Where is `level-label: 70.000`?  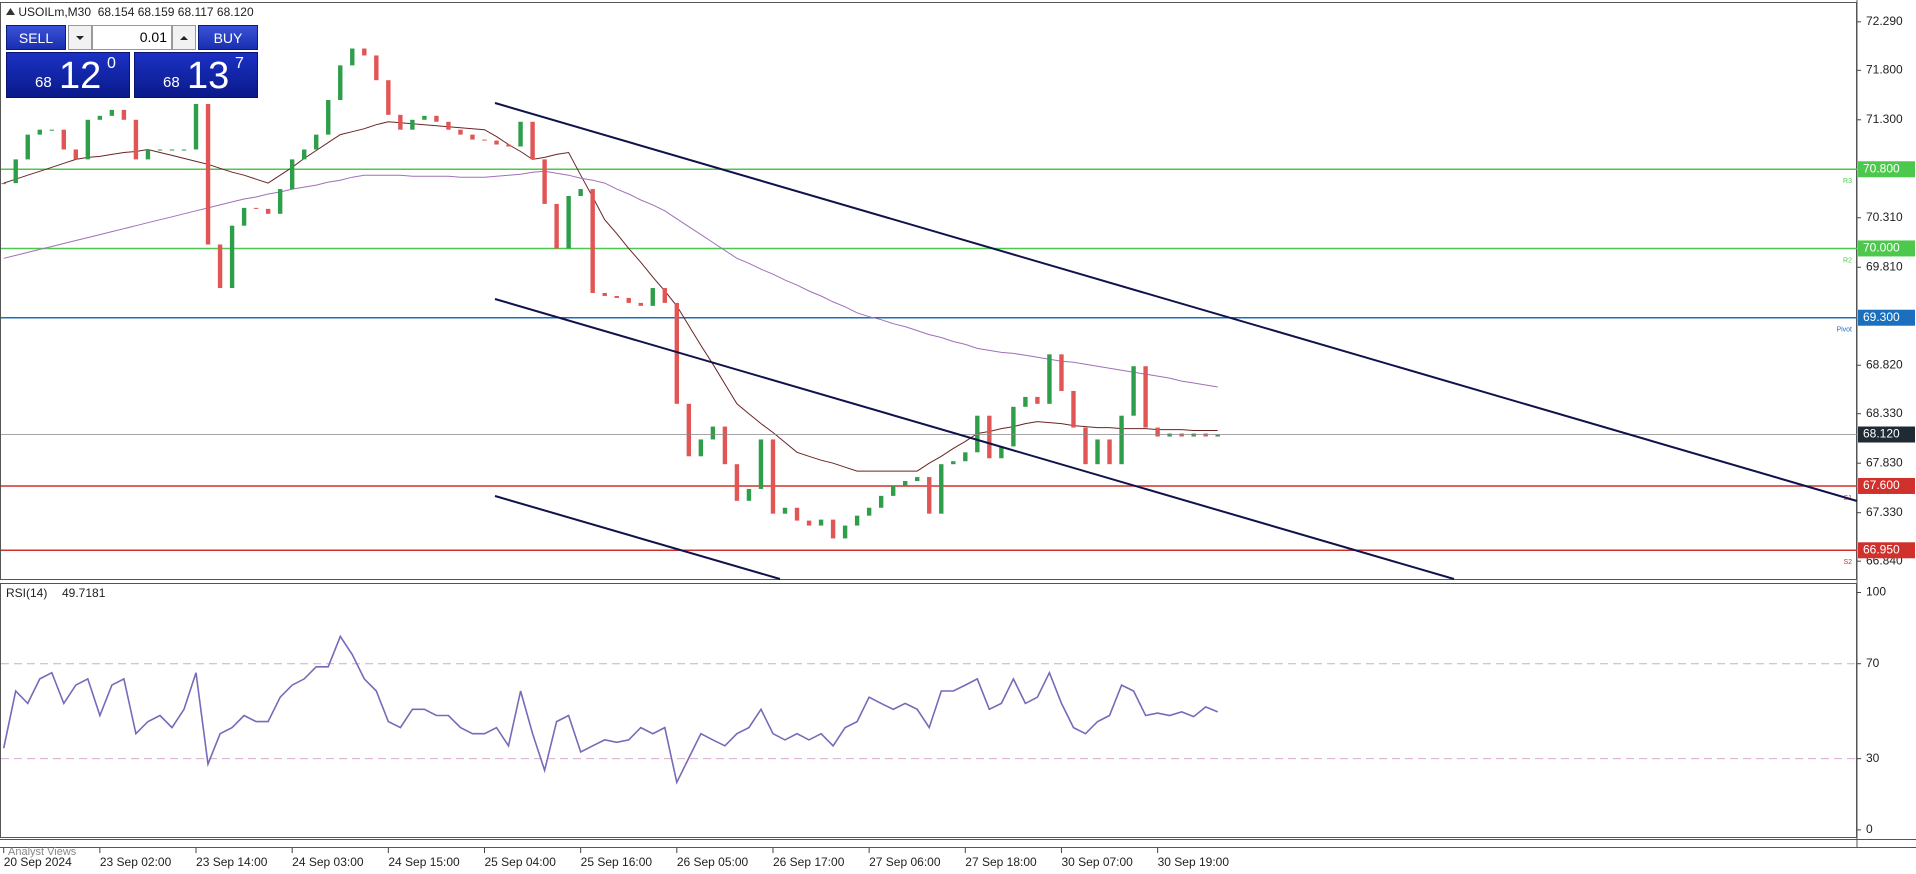
level-label: 70.000 is located at coordinates (1881, 248).